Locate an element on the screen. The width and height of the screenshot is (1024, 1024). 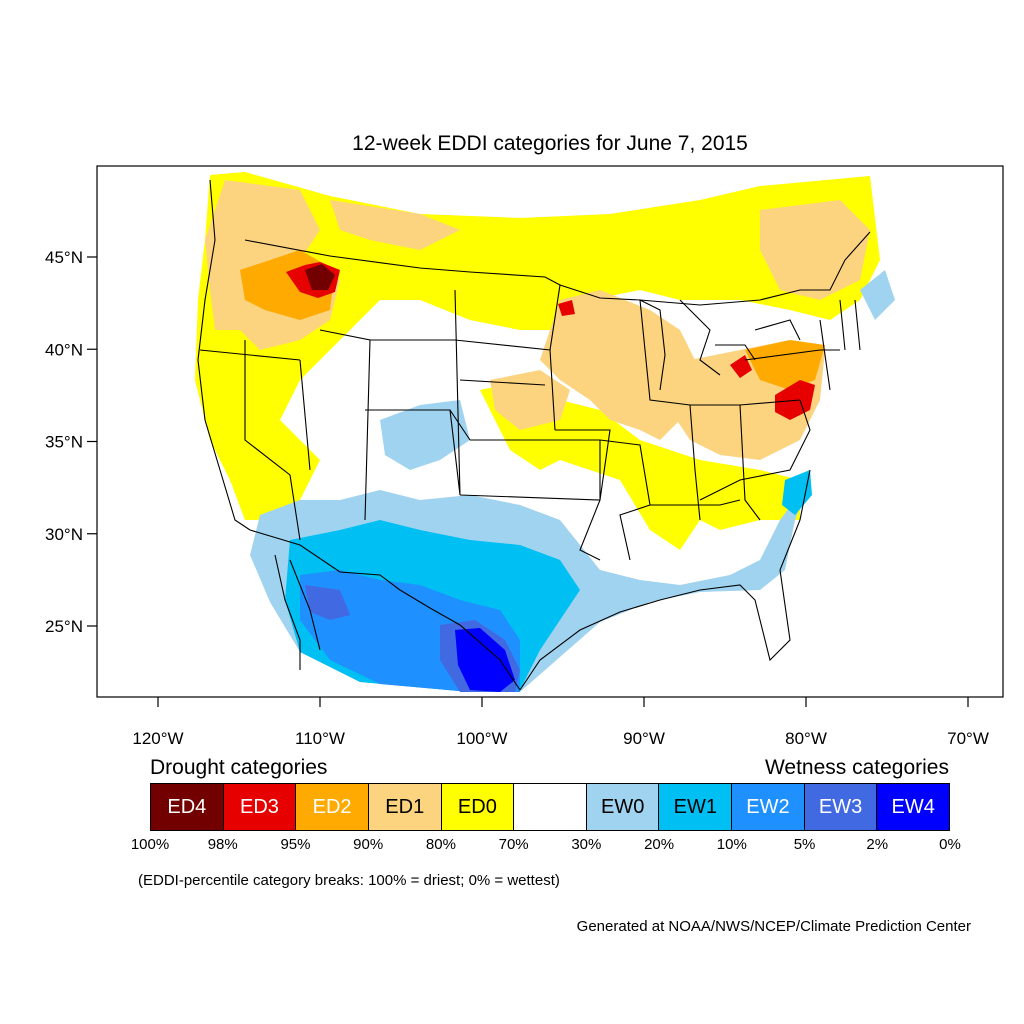
break-label: 5% is located at coordinates (804, 844).